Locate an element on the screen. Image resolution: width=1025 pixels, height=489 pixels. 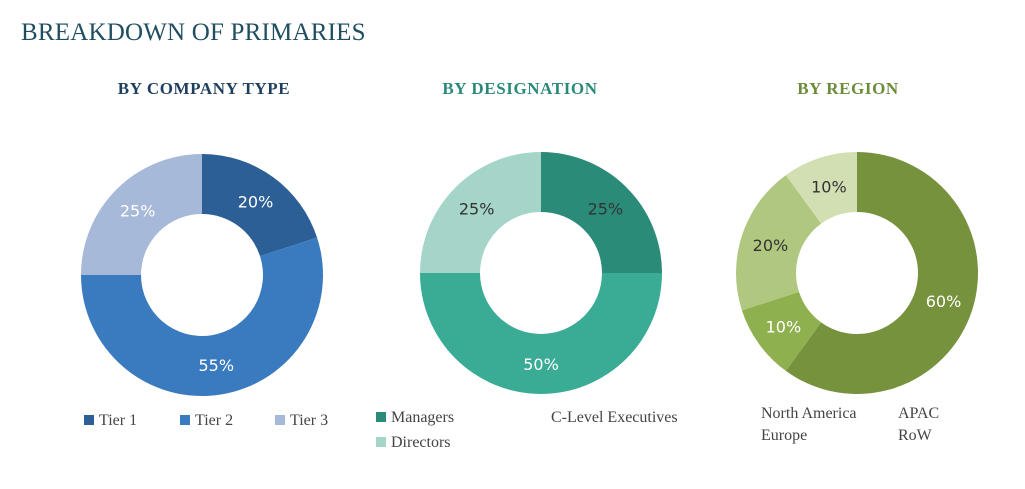
legend-item-c-level-executives: C-Level Executives is located at coordinates (614, 418).